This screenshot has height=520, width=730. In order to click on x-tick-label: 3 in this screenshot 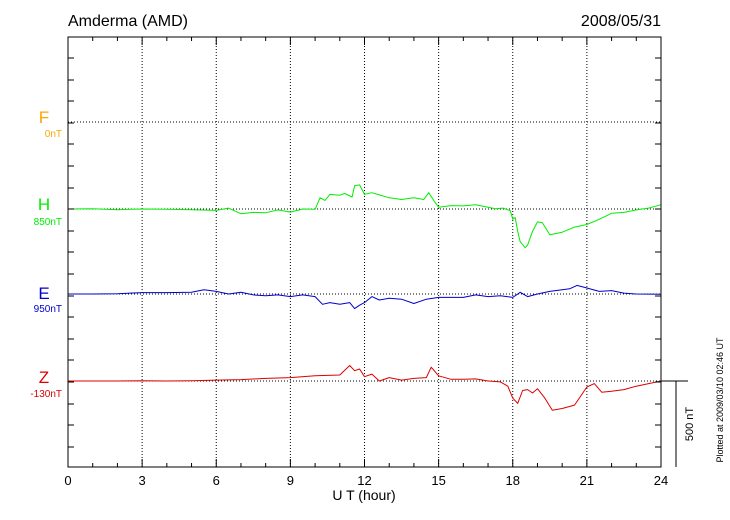, I will do `click(142, 480)`.